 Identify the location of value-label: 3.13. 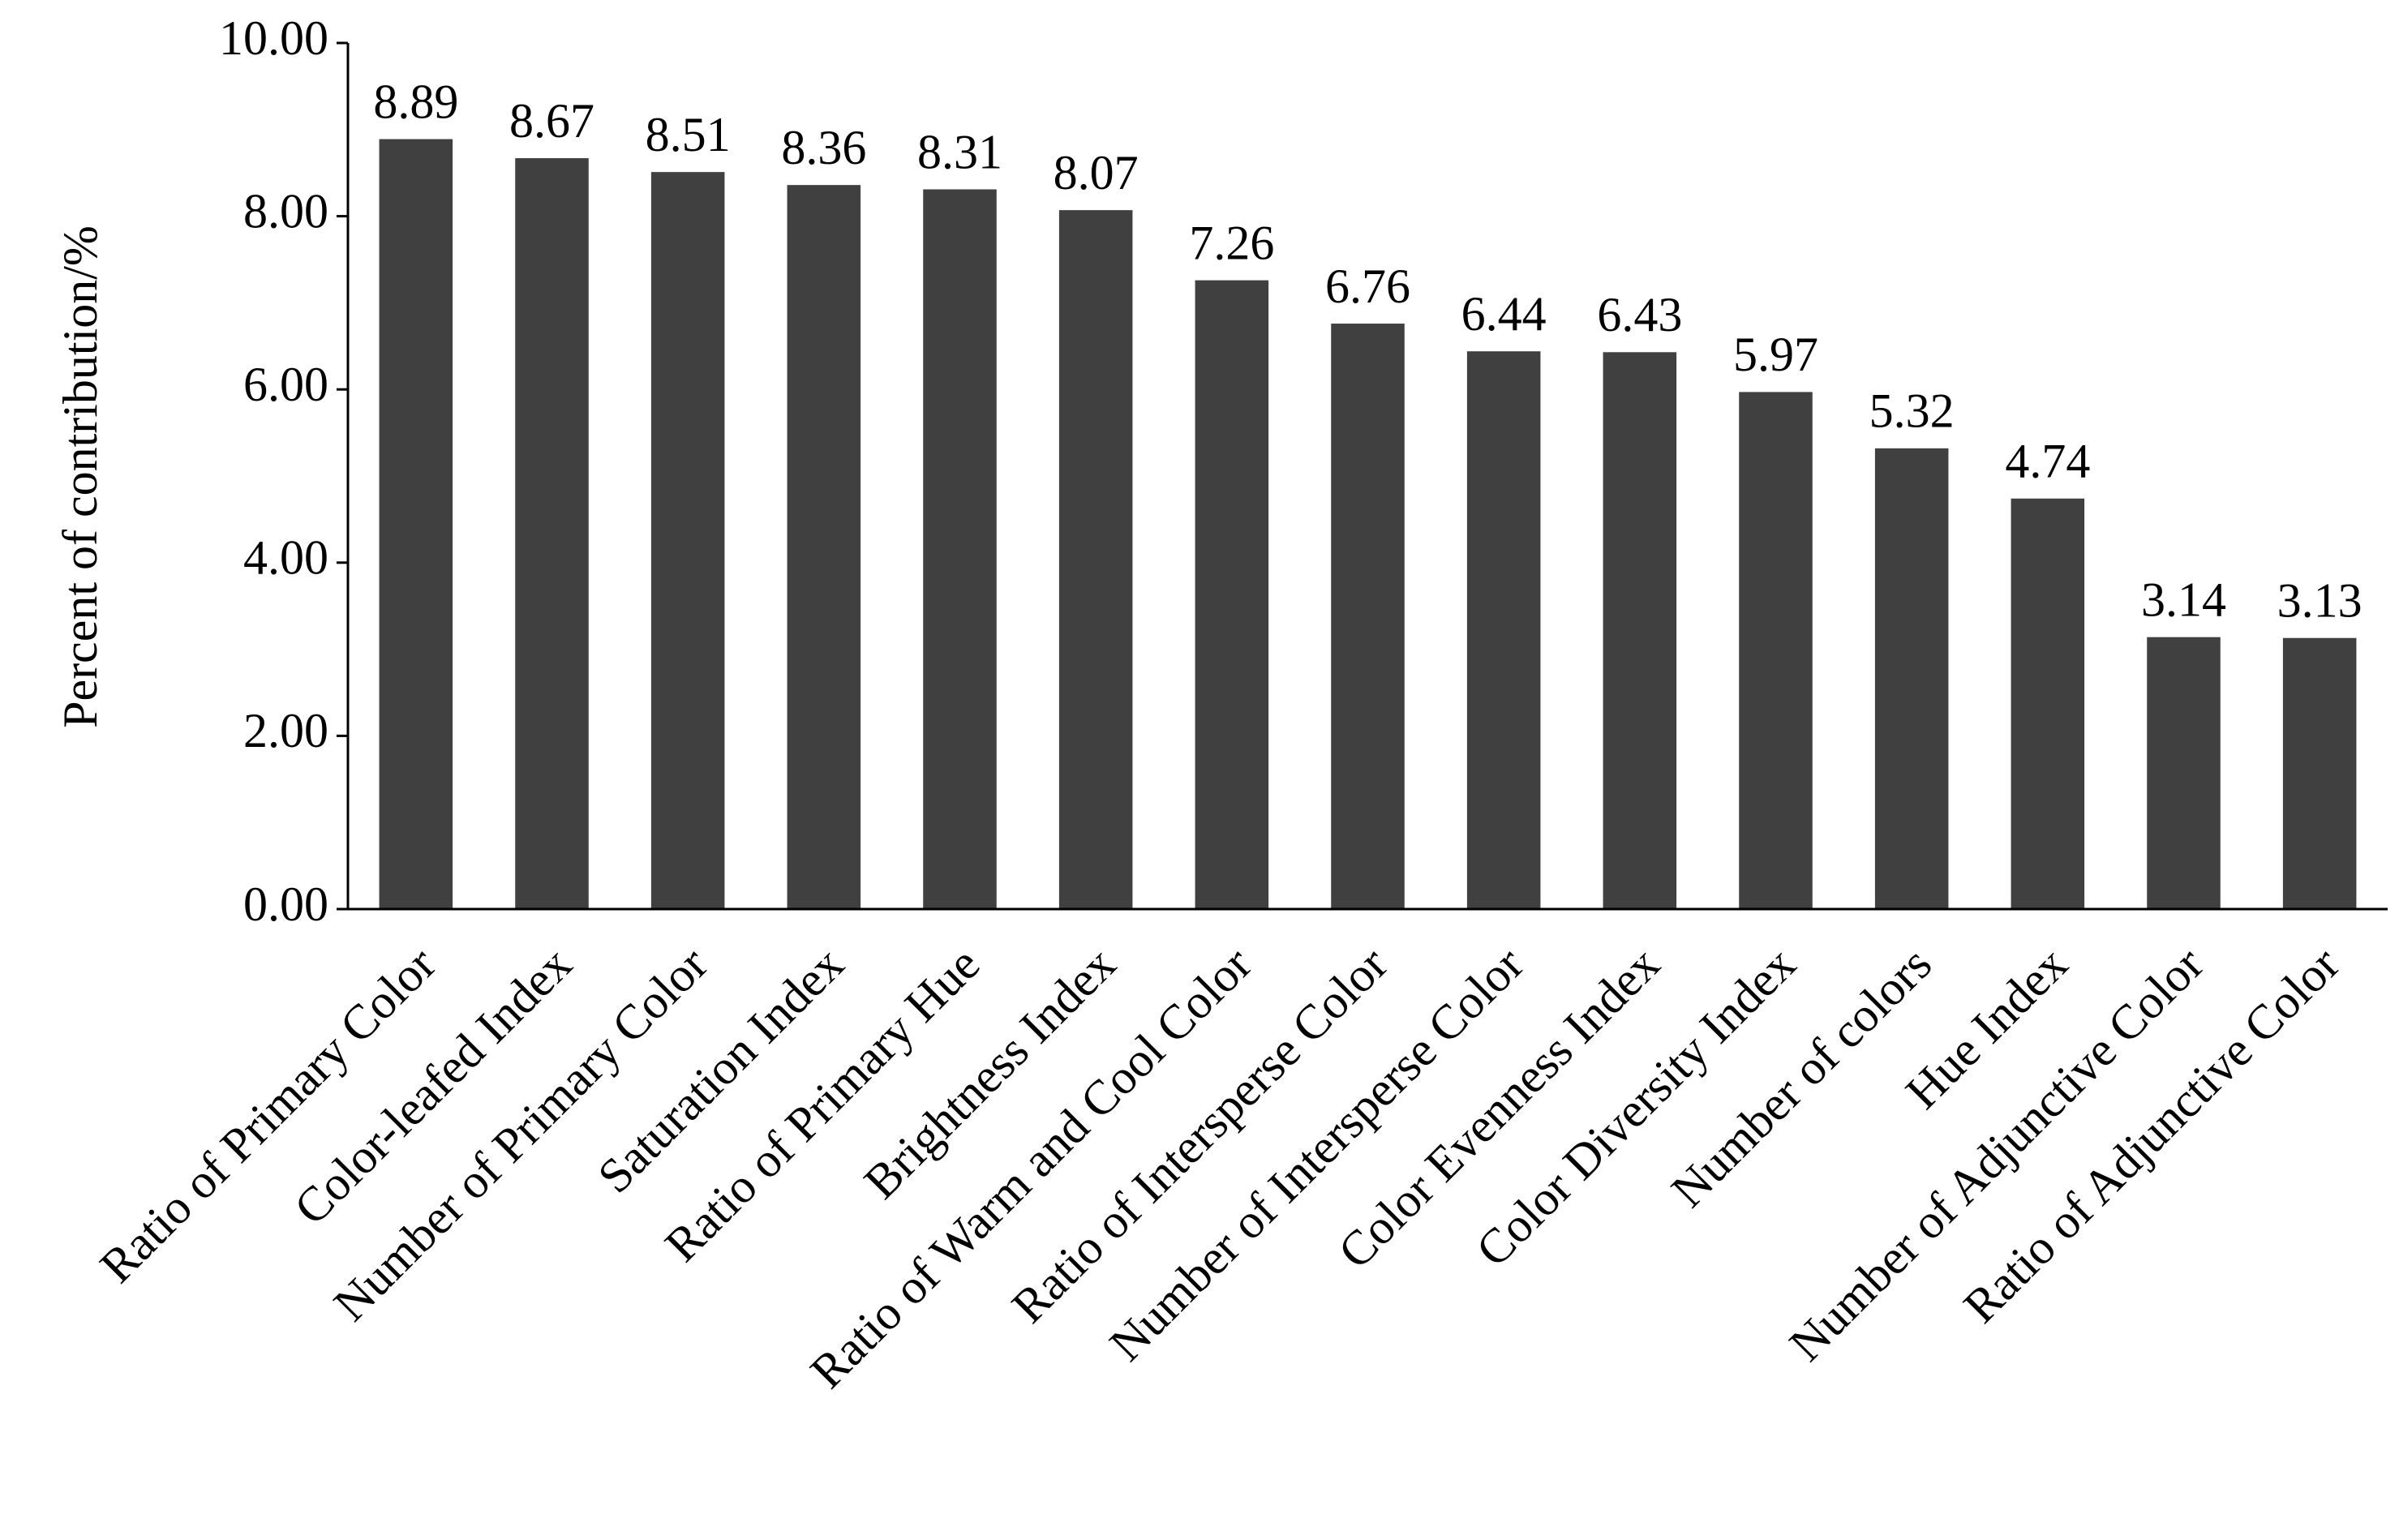
(2320, 600).